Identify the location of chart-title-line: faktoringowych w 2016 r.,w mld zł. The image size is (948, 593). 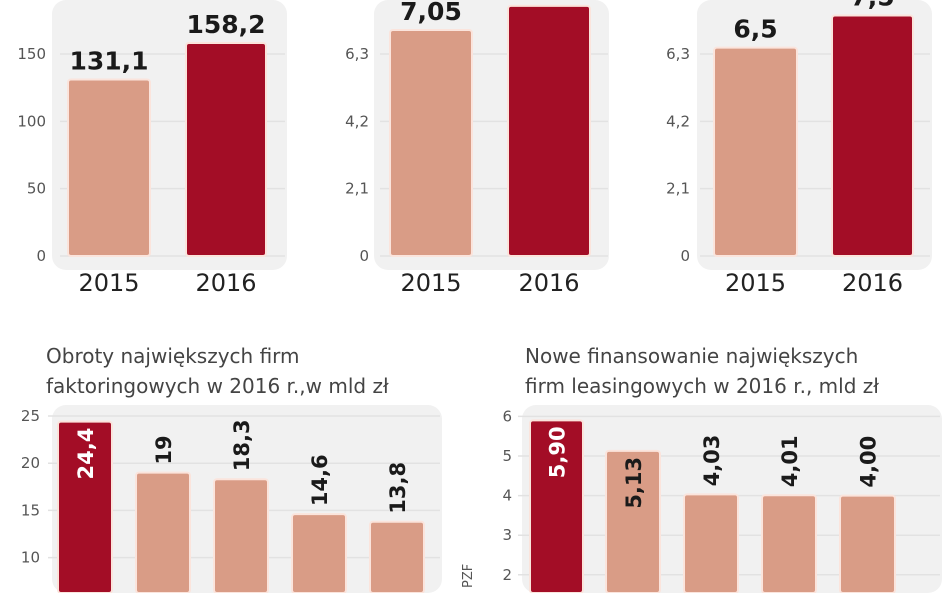
(217, 386).